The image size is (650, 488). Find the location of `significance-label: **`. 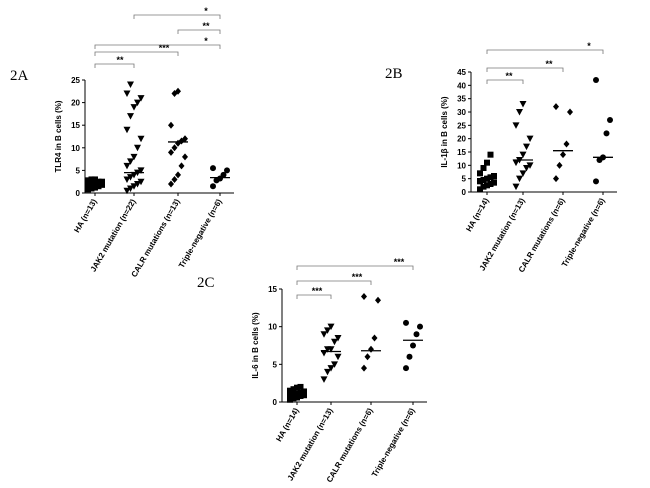

significance-label: ** is located at coordinates (206, 26).